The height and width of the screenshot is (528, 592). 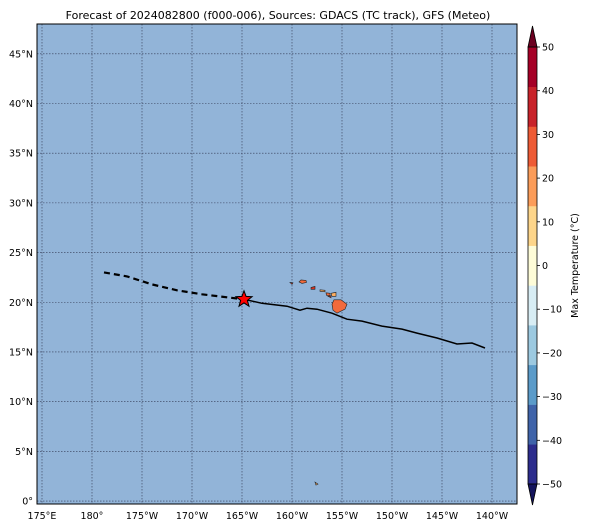 What do you see at coordinates (21, 54) in the screenshot?
I see `lat-tick-label: 45°N` at bounding box center [21, 54].